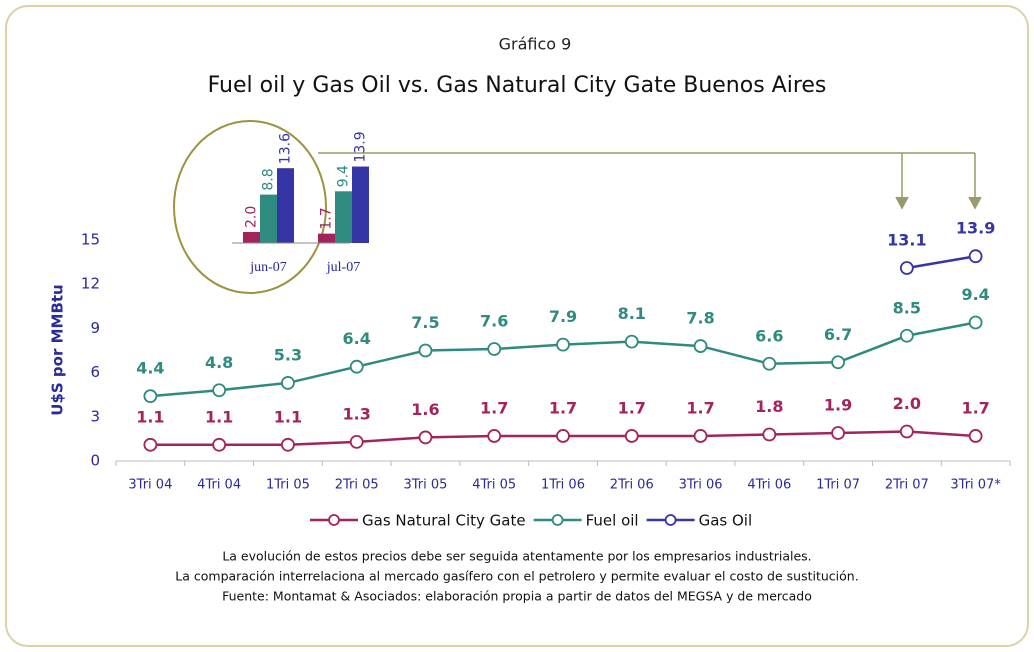 This screenshot has width=1034, height=652. I want to click on data-label: 5.3, so click(288, 354).